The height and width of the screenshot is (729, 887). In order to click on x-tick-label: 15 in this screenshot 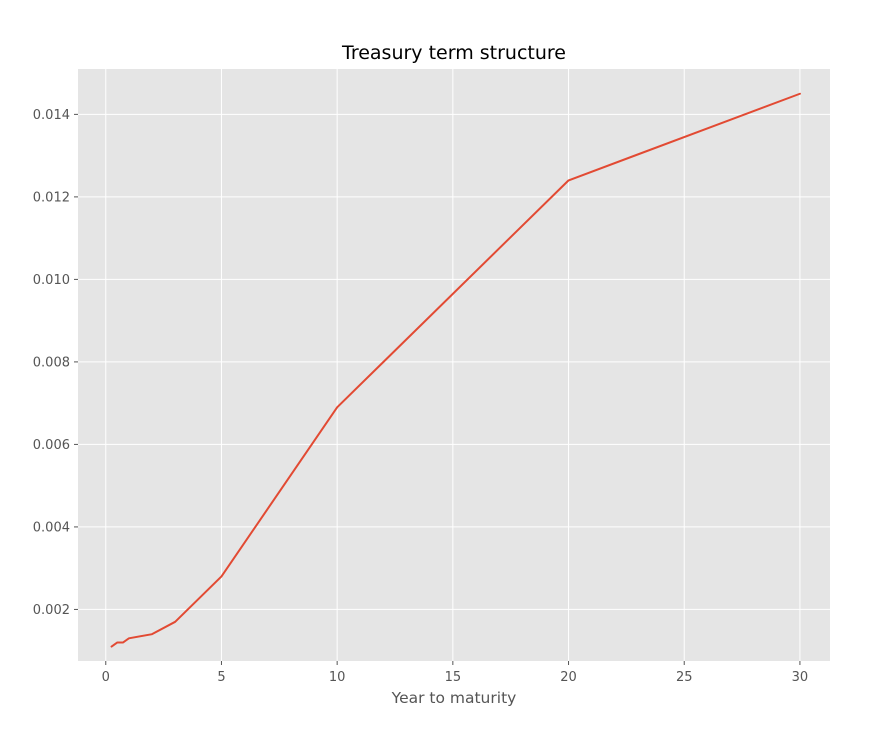, I will do `click(453, 677)`.